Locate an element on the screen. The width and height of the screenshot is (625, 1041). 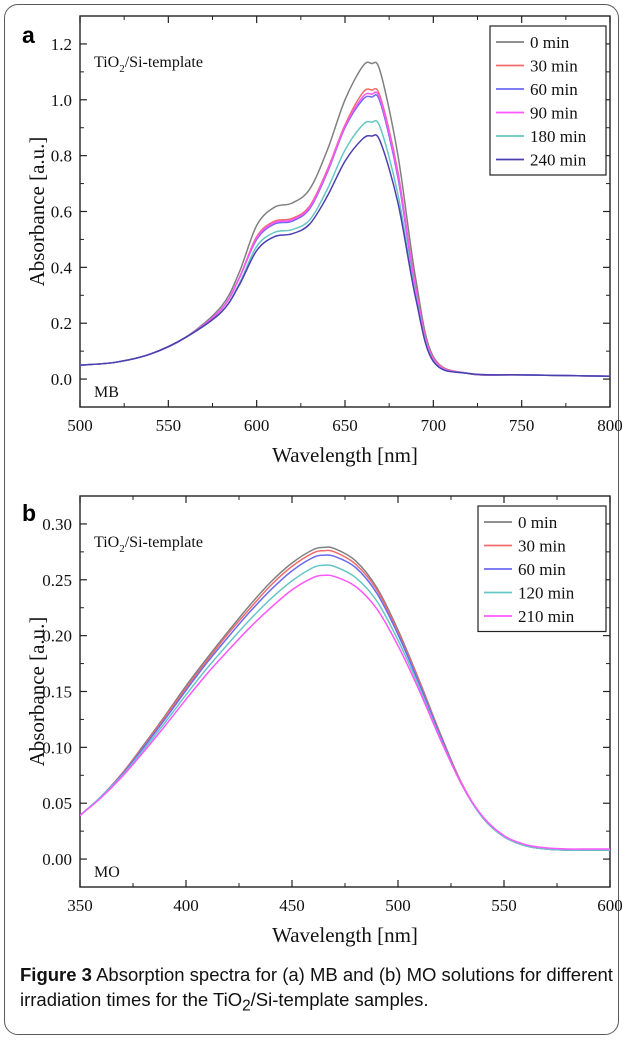
y-tick-label: 0.00 is located at coordinates (57, 859).